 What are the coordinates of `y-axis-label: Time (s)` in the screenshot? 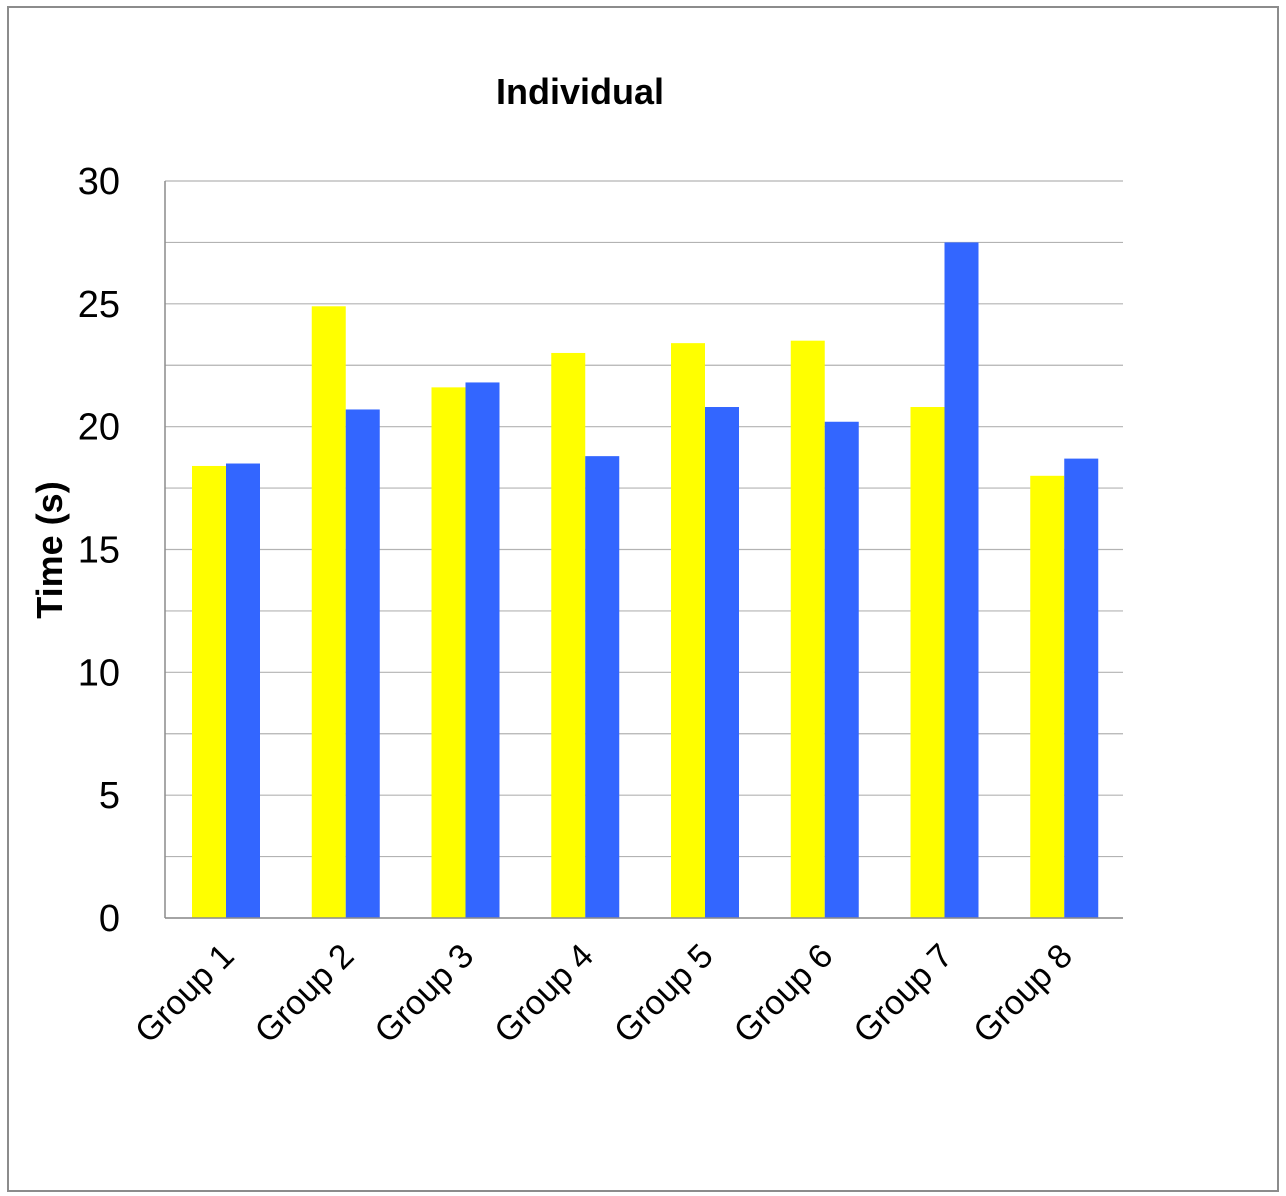 It's located at (49, 549).